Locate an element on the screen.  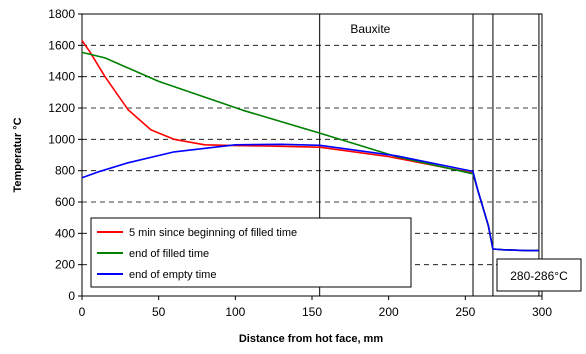
y-tick-label-6: 1200 is located at coordinates (61, 108).